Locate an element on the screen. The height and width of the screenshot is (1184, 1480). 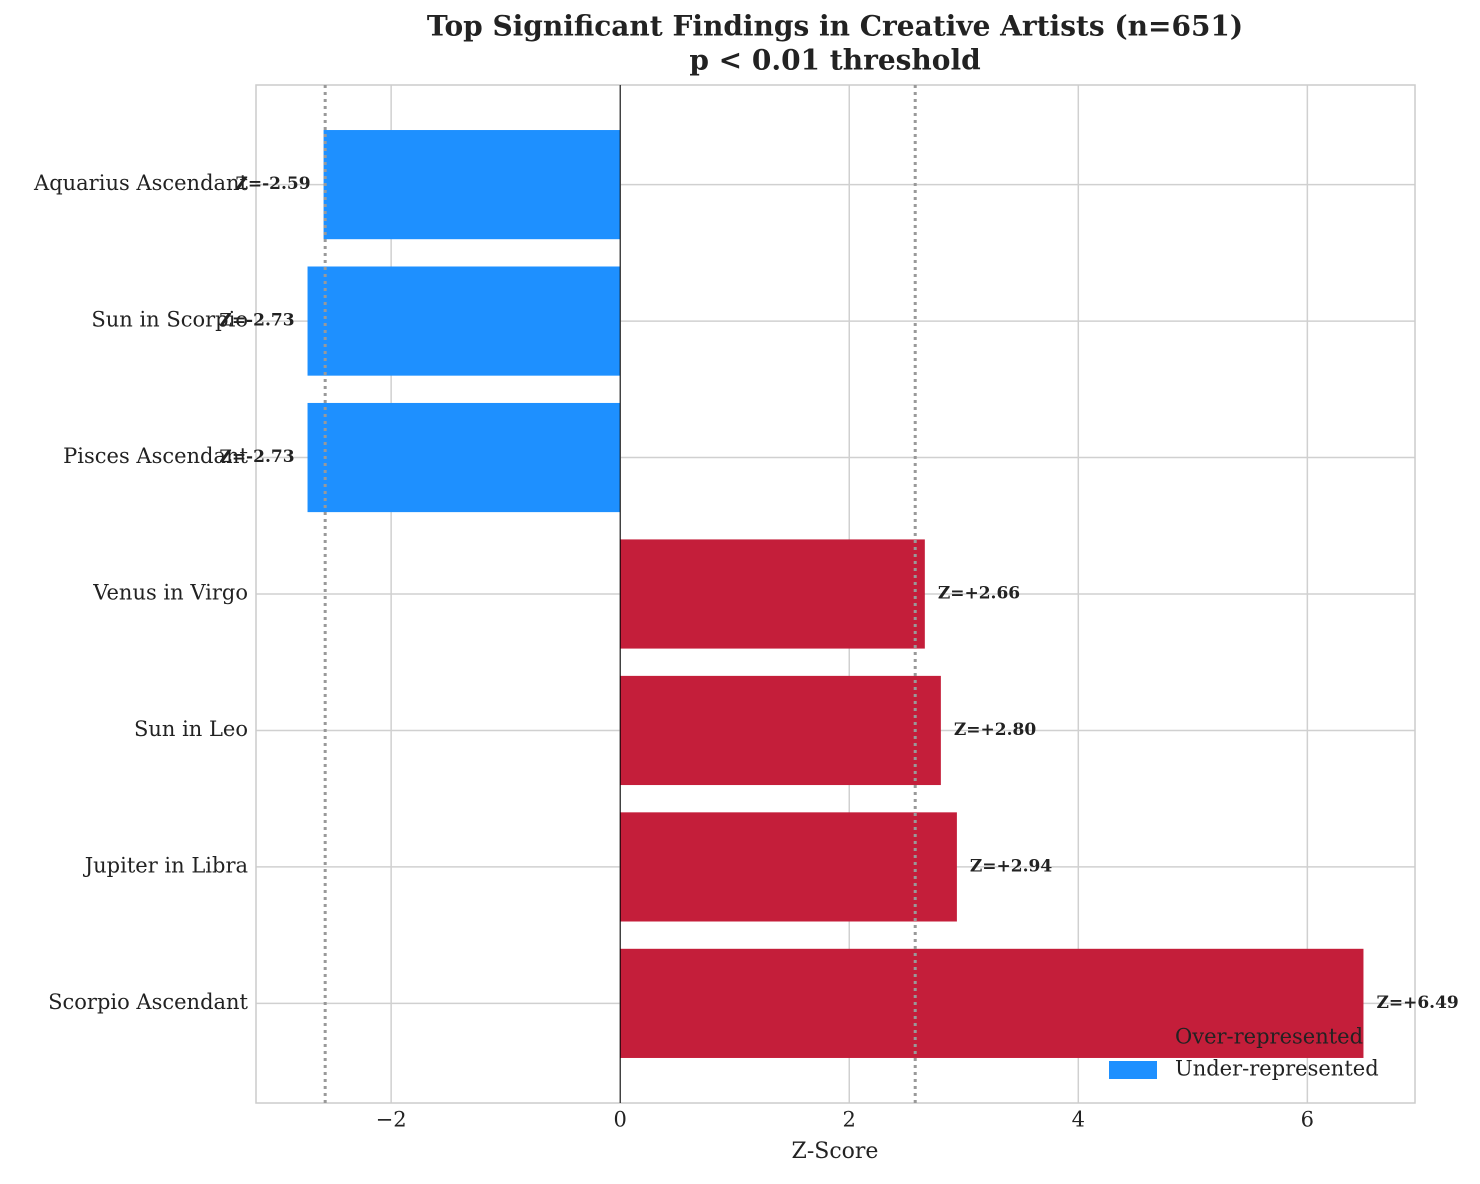
x-tick-label: 2 is located at coordinates (849, 1120).